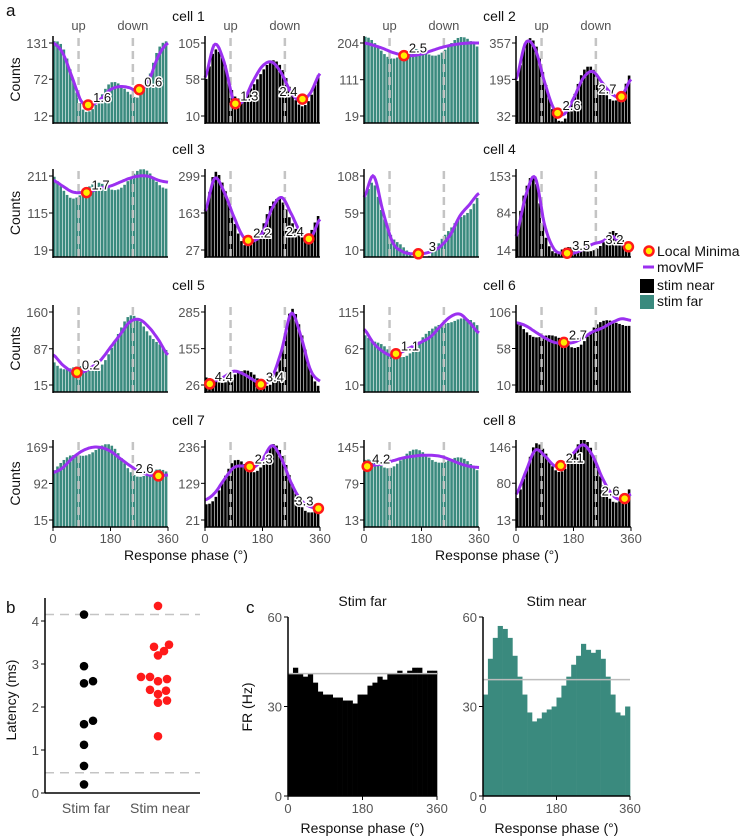  What do you see at coordinates (504, 213) in the screenshot?
I see `y-tick-label: 84` at bounding box center [504, 213].